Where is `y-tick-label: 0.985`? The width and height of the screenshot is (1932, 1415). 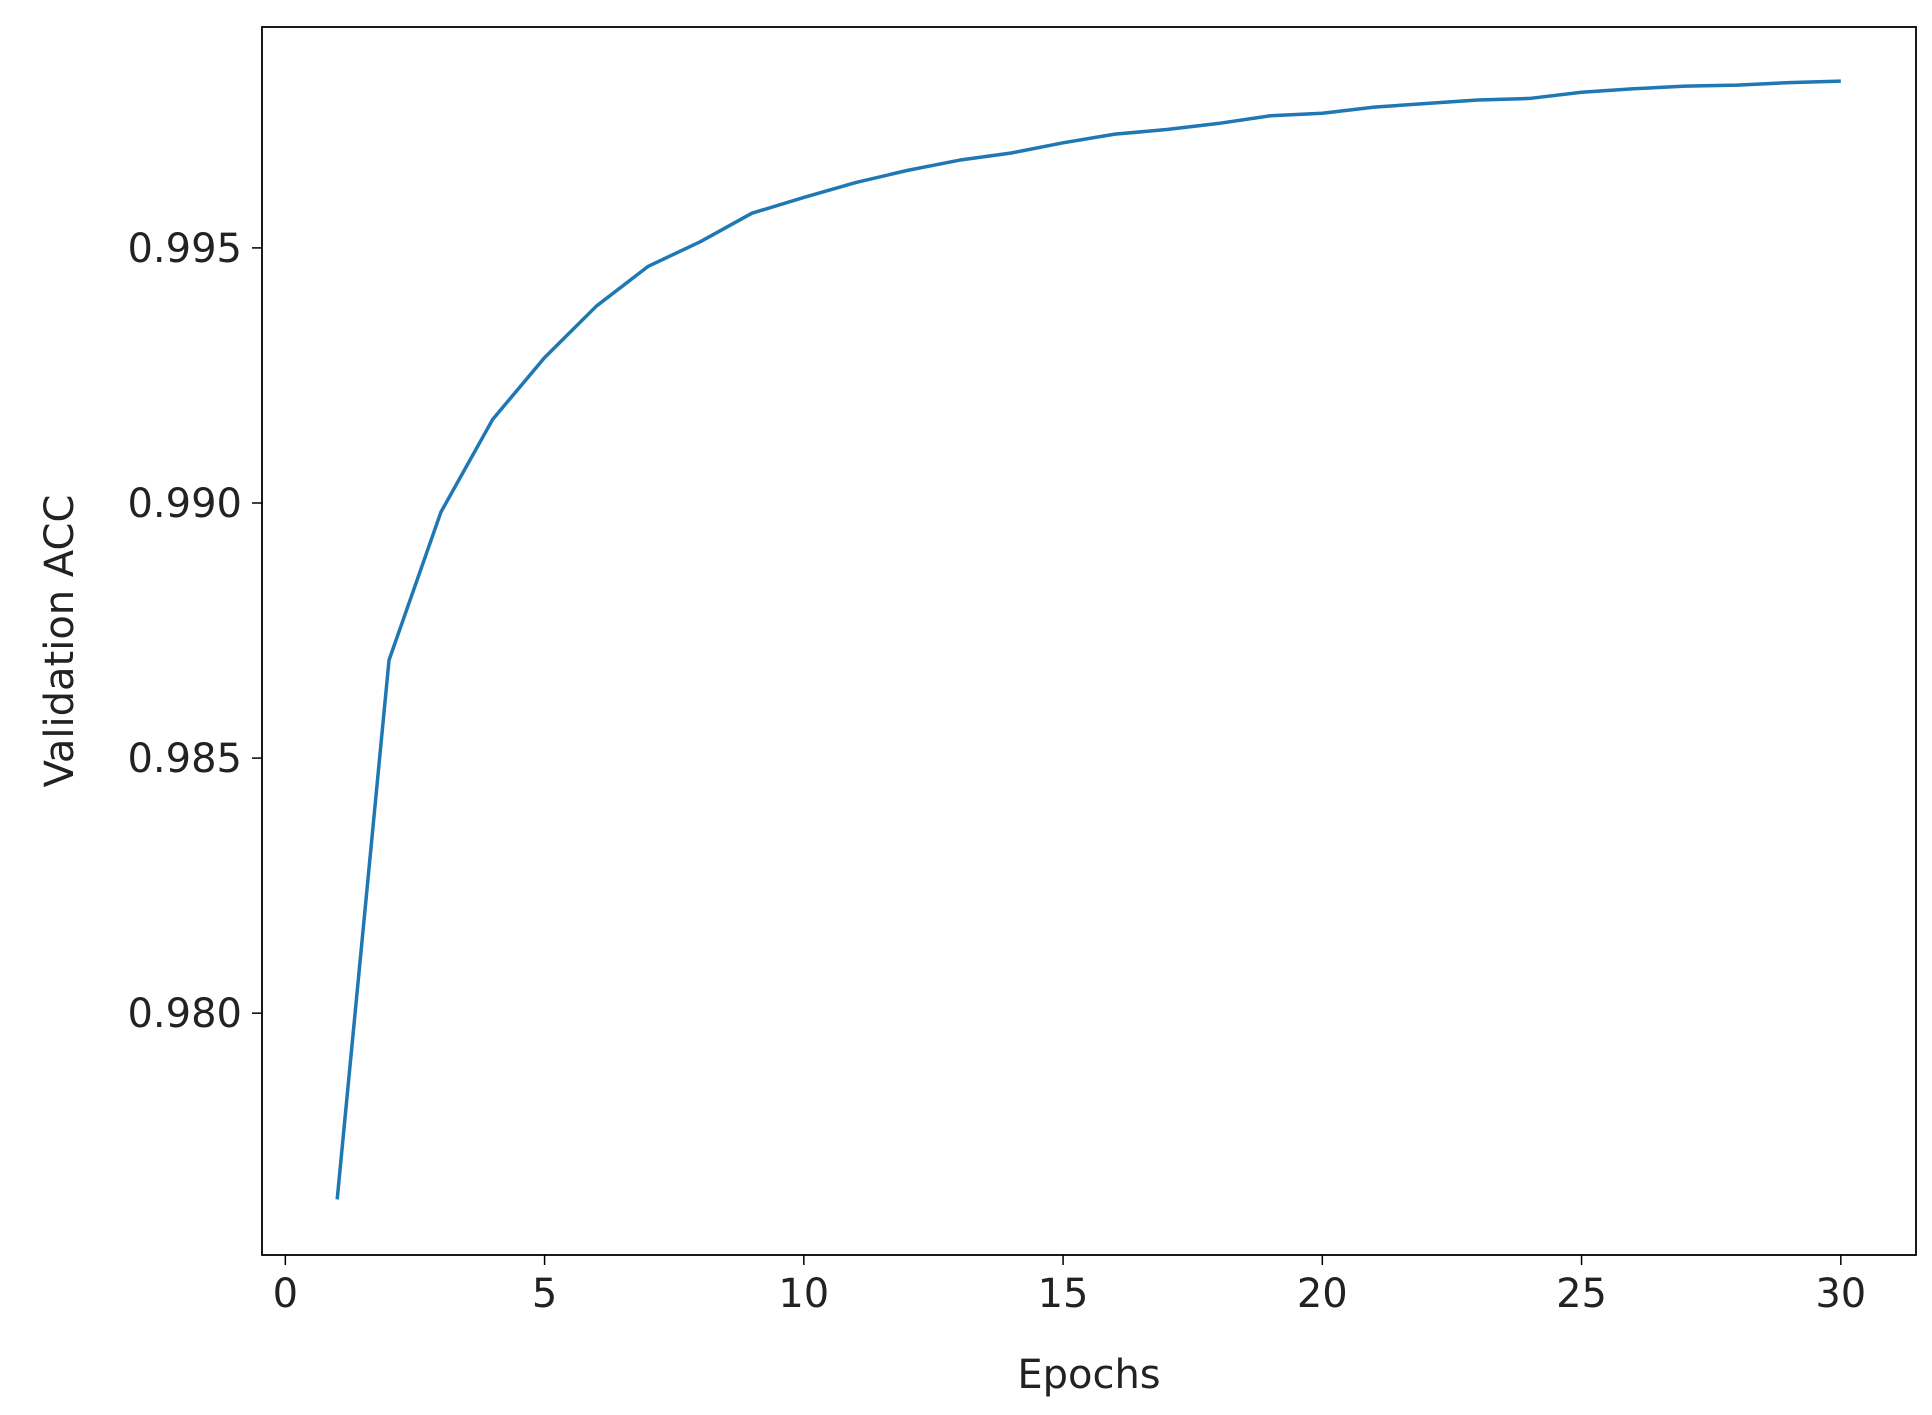
y-tick-label: 0.985 is located at coordinates (184, 759).